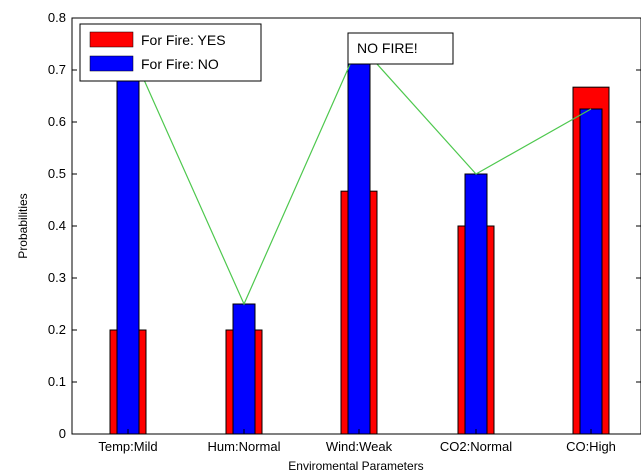  Describe the element at coordinates (180, 64) in the screenshot. I see `legend-label-no: For Fire: NO` at that location.